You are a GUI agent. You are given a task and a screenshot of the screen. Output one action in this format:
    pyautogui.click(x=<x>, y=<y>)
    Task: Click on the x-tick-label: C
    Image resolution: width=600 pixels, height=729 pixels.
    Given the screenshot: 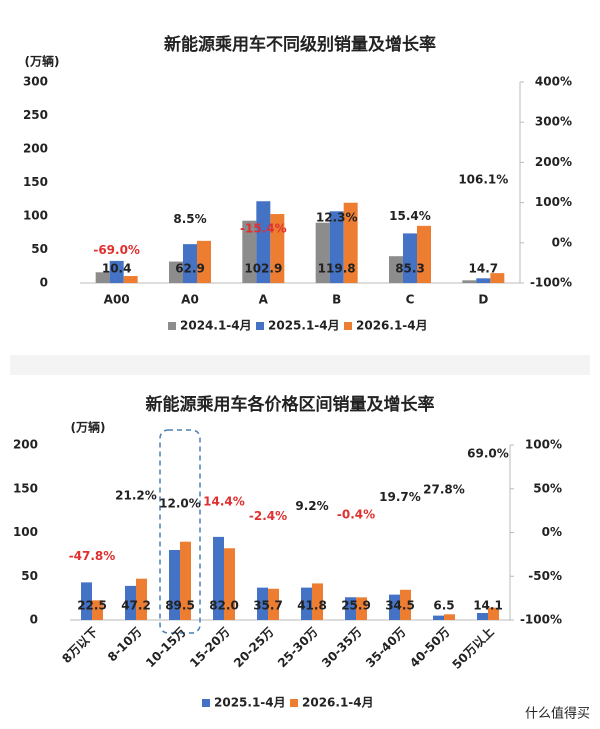 What is the action you would take?
    pyautogui.click(x=410, y=300)
    